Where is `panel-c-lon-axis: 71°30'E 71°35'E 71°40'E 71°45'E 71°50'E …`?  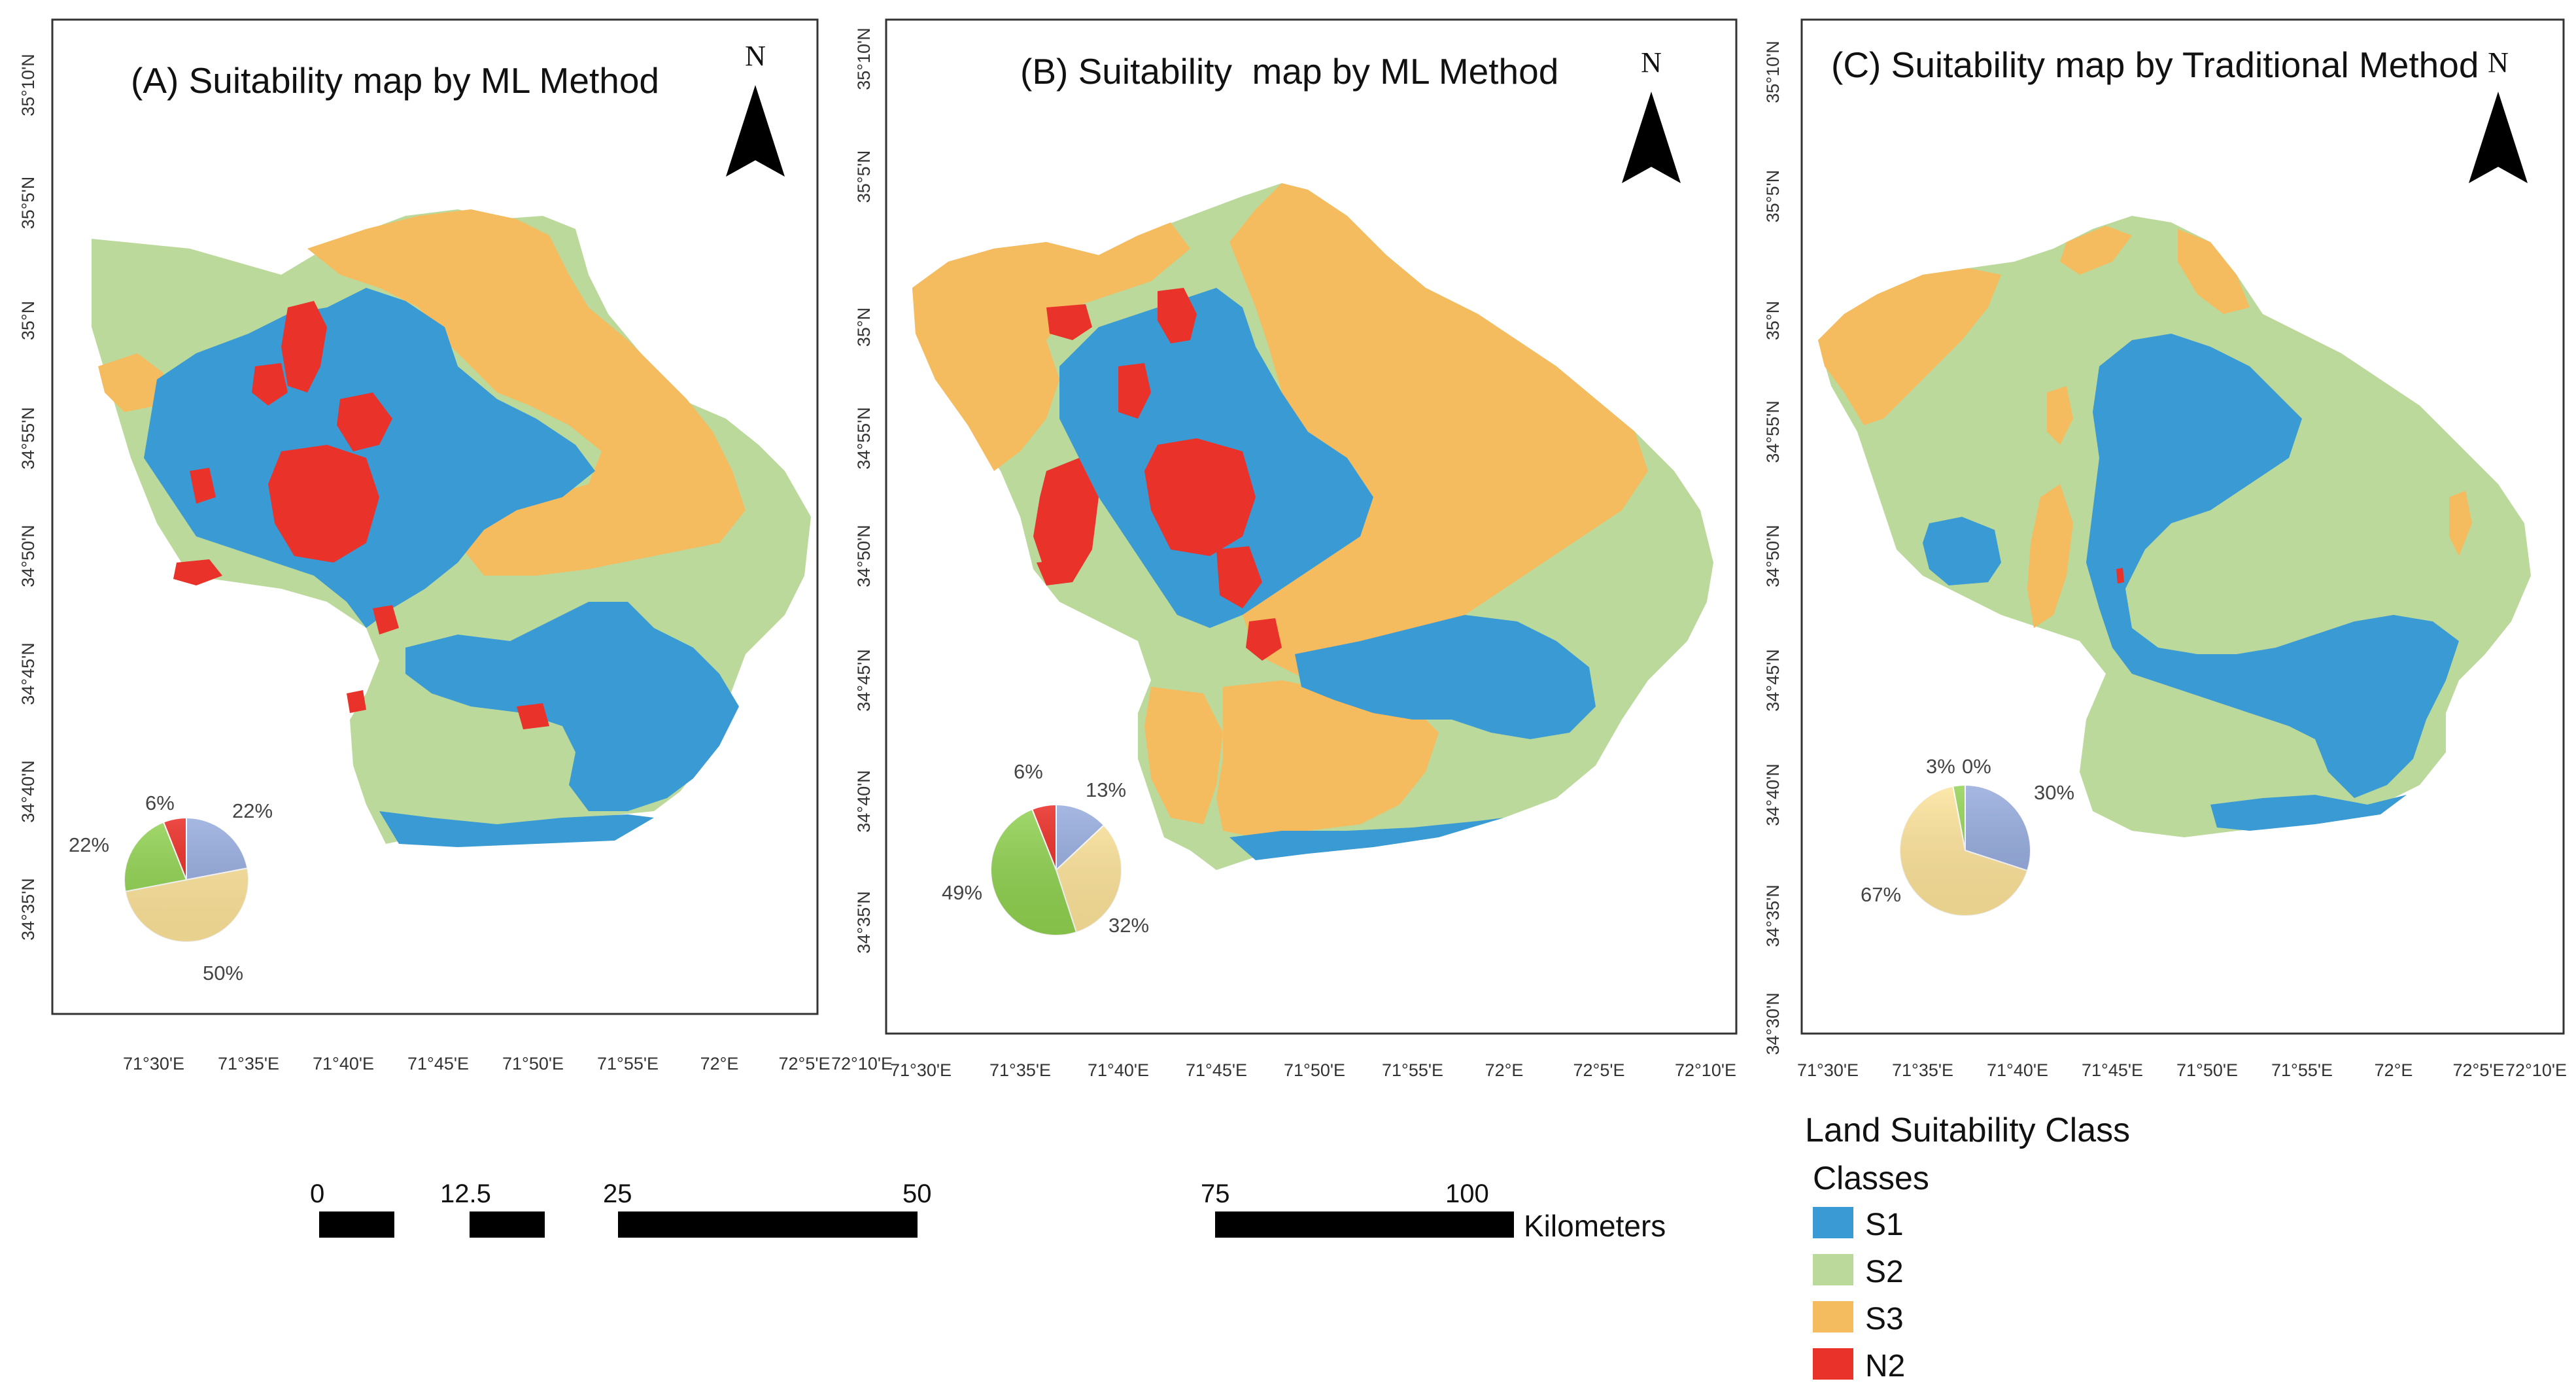
panel-c-lon-axis: 71°30'E 71°35'E 71°40'E 71°45'E 71°50'E … is located at coordinates (2182, 1070).